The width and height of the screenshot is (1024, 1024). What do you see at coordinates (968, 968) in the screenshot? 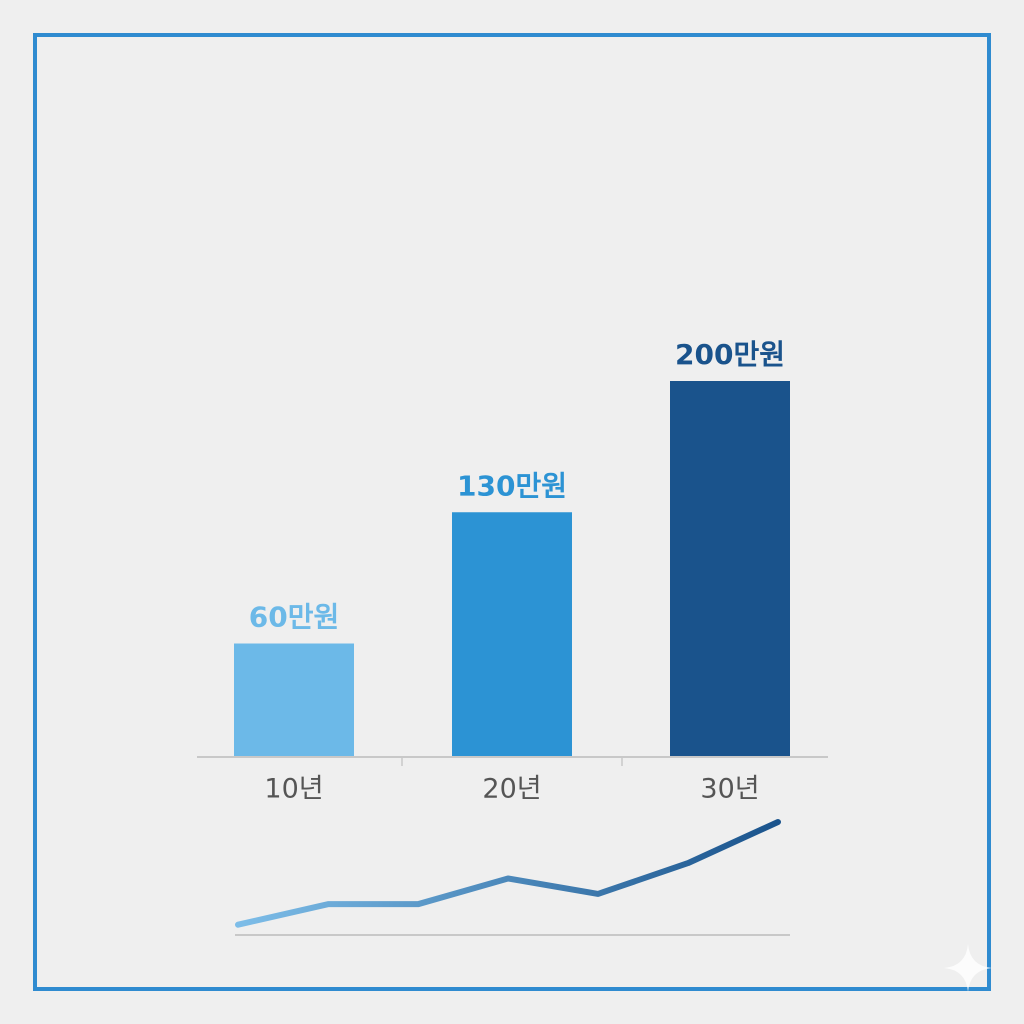
I see `sparkle-icon` at bounding box center [968, 968].